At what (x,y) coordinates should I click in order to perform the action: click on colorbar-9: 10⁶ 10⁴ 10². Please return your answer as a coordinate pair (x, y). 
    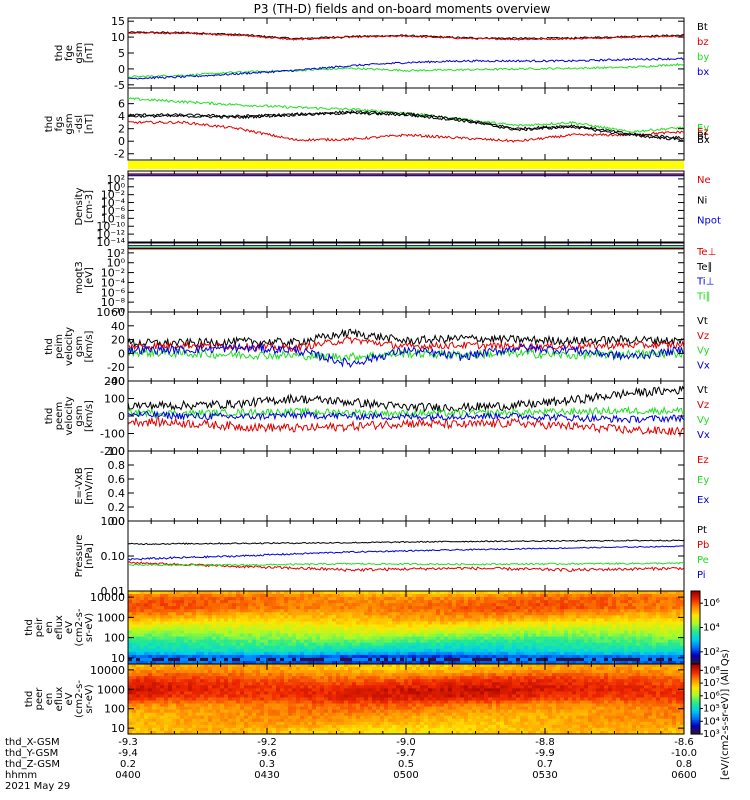
    Looking at the image, I should click on (705, 627).